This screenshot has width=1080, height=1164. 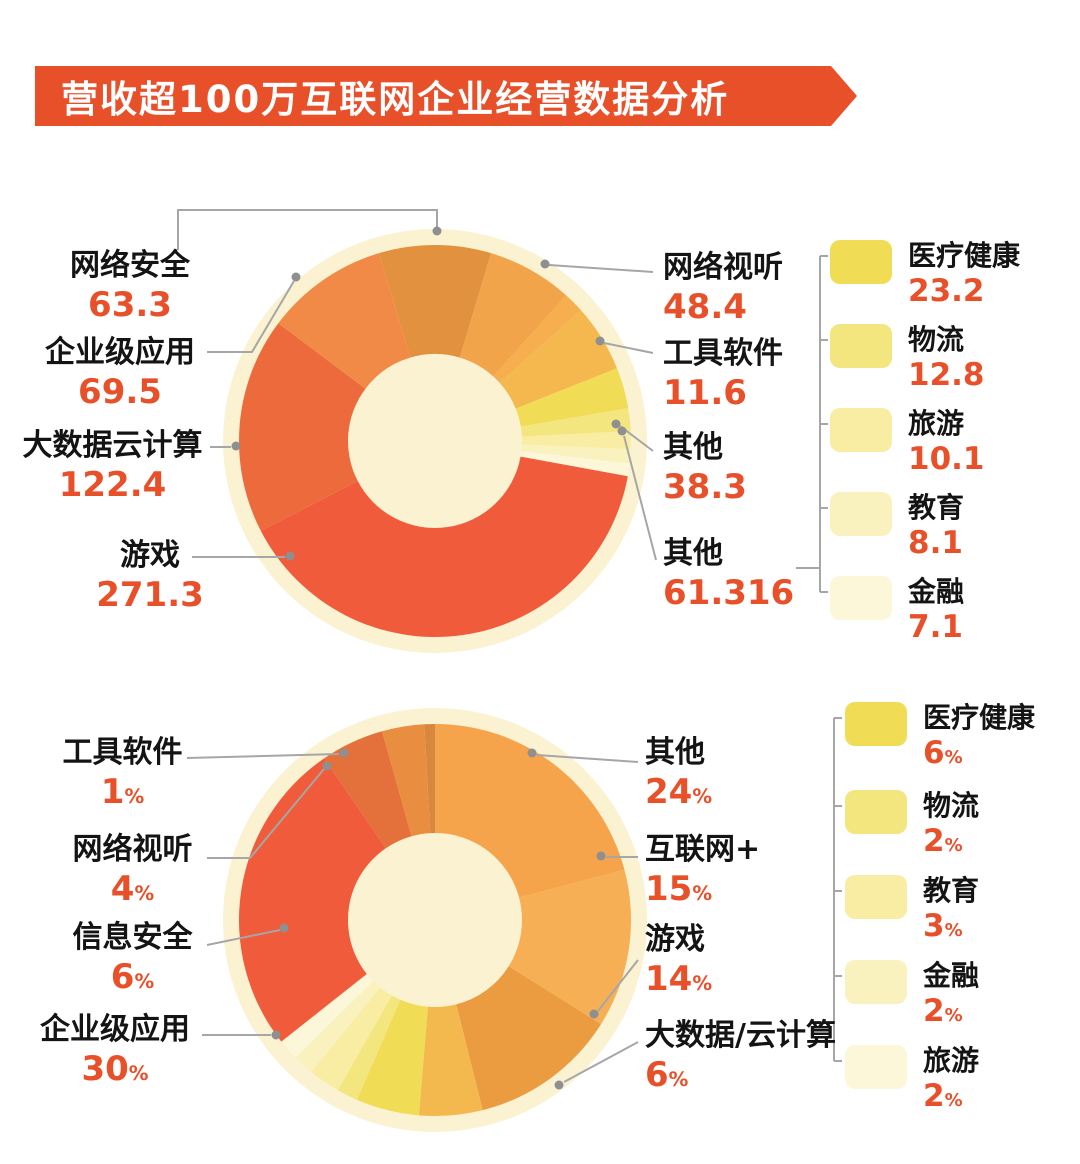 I want to click on leader-line-enterprise-apps, so click(x=251, y=316).